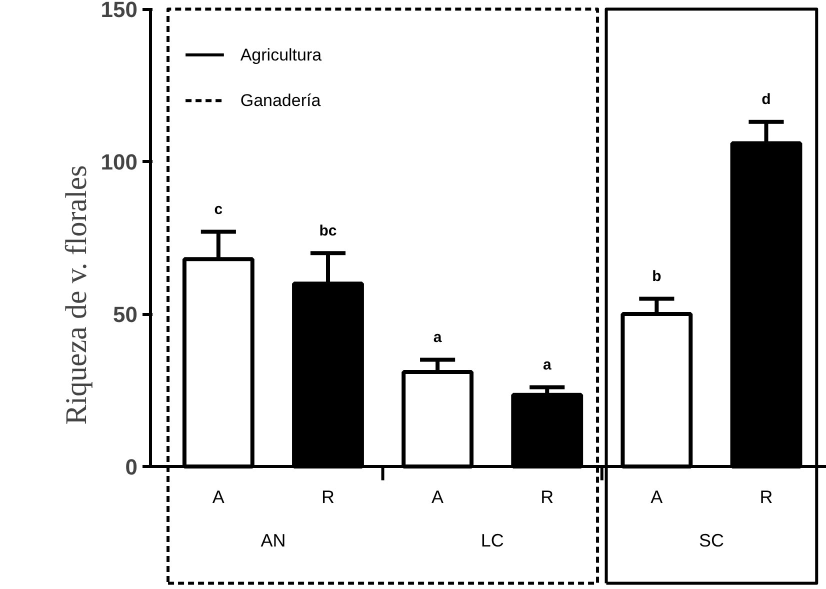 This screenshot has height=589, width=826. Describe the element at coordinates (76, 295) in the screenshot. I see `y-axis-title: Riqueza de v. florales` at that location.